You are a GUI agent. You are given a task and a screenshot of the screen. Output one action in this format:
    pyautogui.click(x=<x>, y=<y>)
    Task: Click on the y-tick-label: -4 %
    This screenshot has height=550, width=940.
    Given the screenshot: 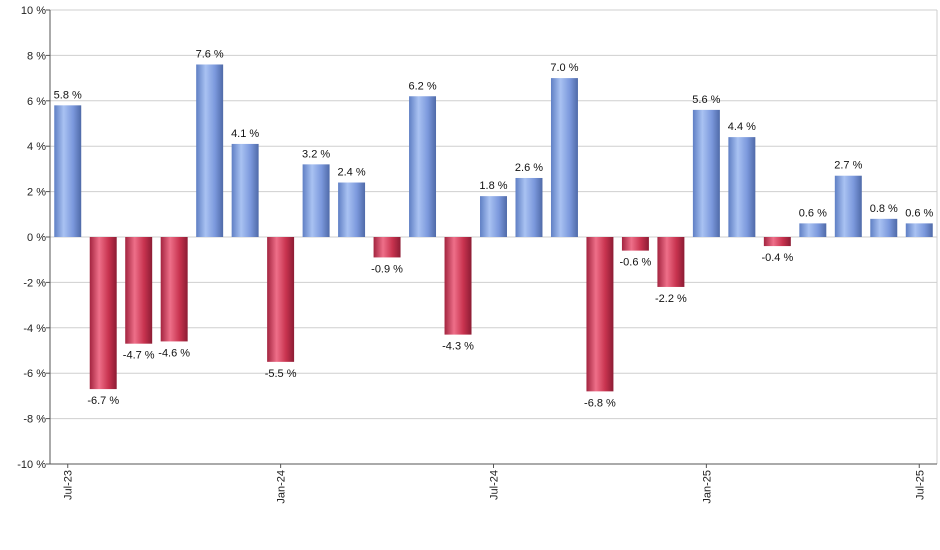 What is the action you would take?
    pyautogui.click(x=34, y=329)
    